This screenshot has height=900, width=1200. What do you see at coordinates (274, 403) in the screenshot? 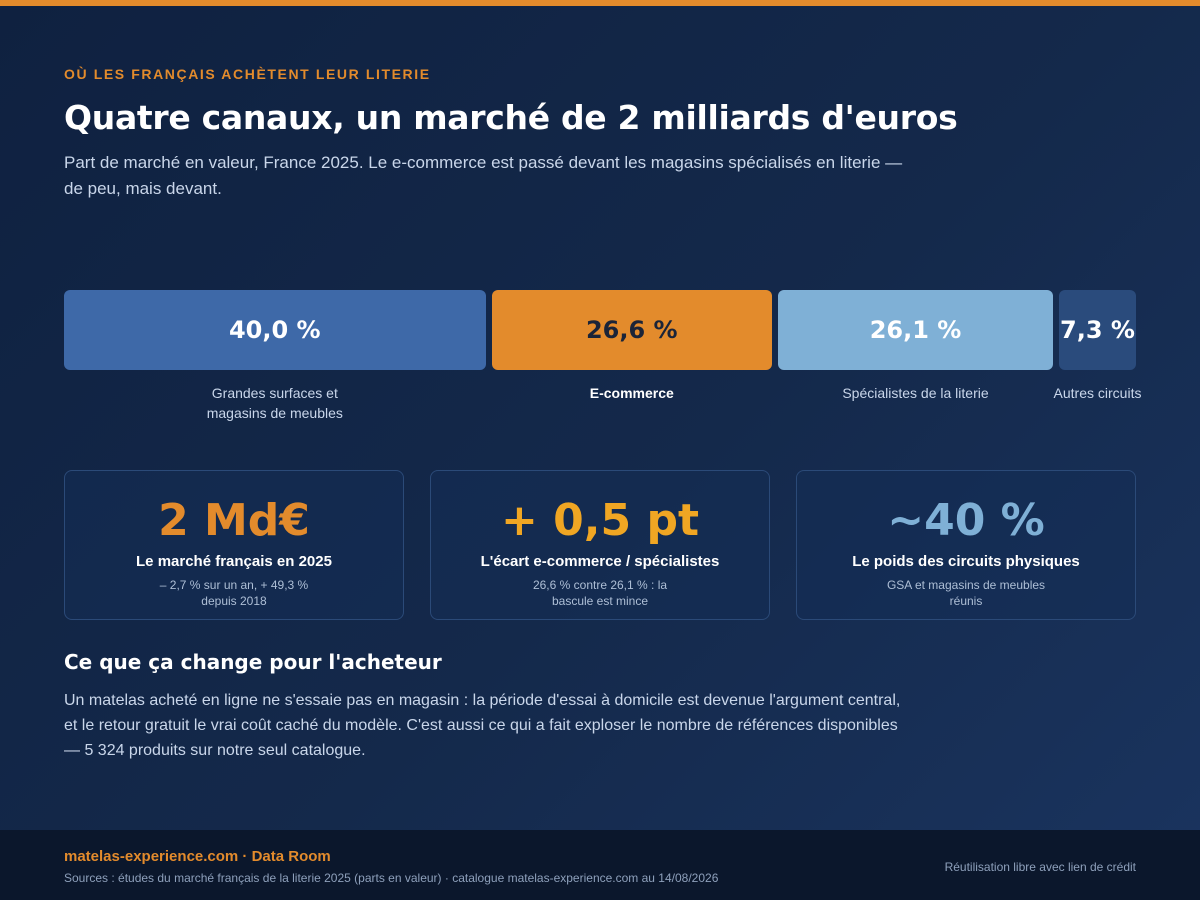
I see `bar-category-label: Grandes surfaces et magasins de meubles` at bounding box center [274, 403].